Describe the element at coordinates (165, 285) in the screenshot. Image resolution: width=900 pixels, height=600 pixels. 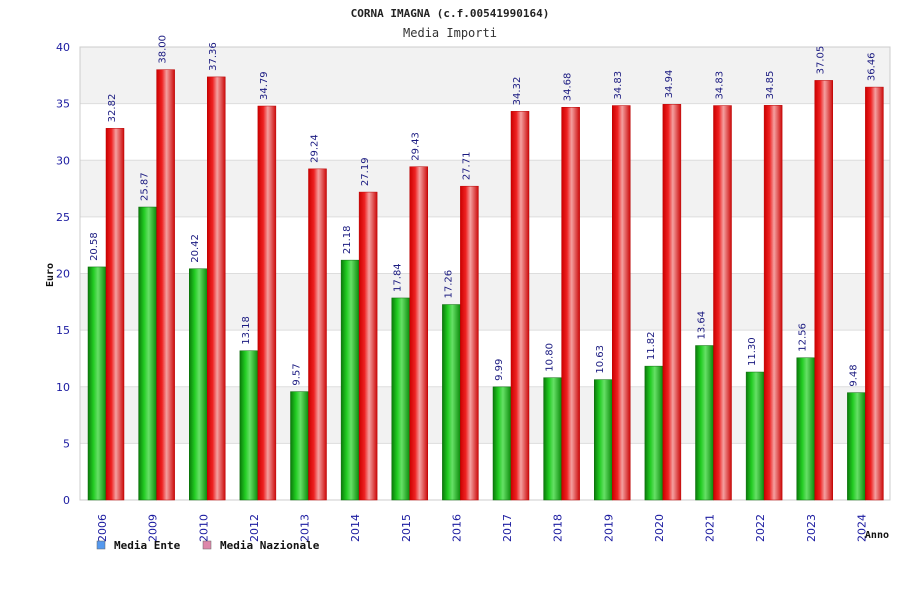
I see `bar-media-nazionale-2009` at that location.